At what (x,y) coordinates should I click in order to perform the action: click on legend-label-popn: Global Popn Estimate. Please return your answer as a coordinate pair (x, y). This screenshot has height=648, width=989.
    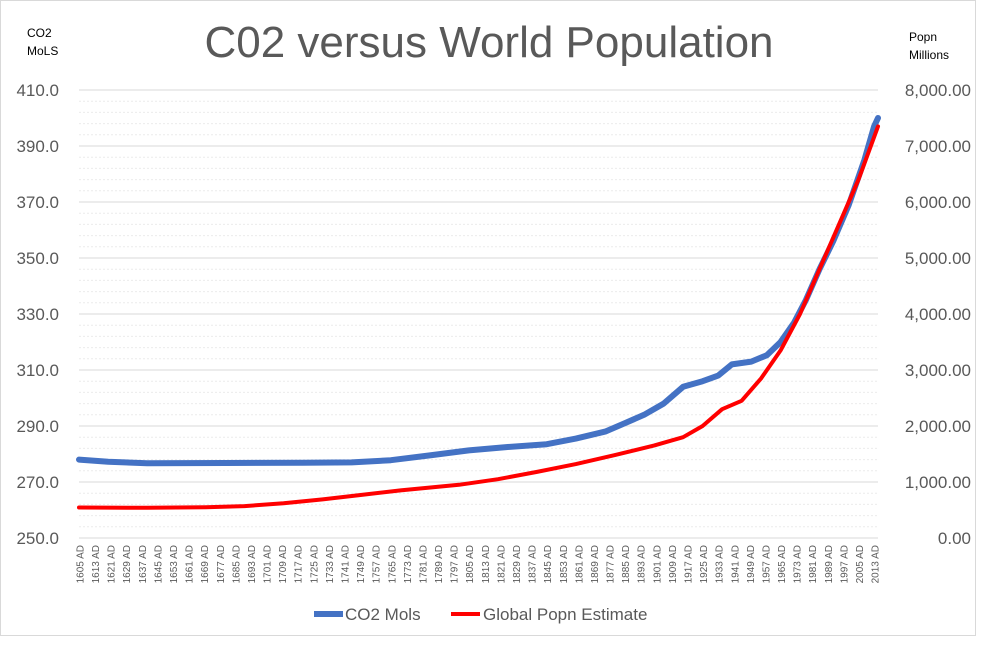
    Looking at the image, I should click on (565, 614).